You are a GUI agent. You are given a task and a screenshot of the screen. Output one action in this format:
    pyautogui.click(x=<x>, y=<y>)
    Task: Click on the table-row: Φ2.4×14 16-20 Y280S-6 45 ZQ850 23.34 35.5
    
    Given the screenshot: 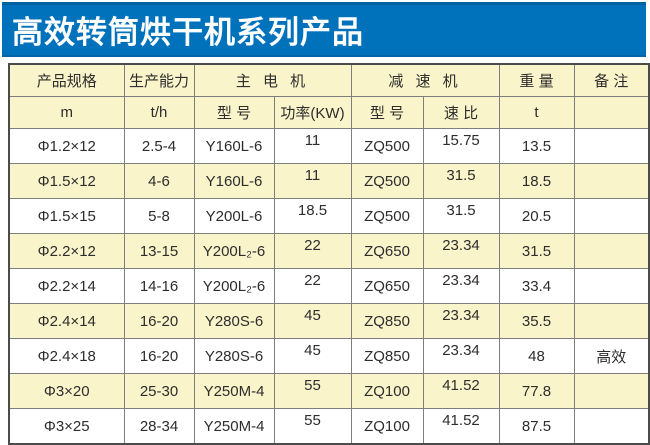 What is the action you would take?
    pyautogui.click(x=329, y=321)
    